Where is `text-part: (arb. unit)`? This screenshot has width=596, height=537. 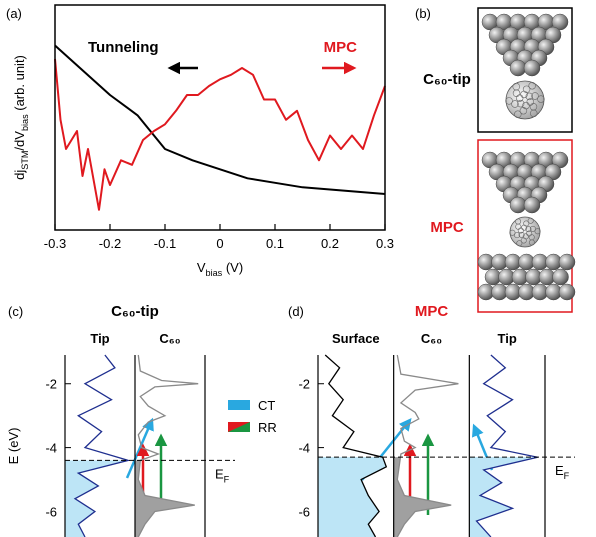 text-part: (arb. unit) is located at coordinates (19, 84).